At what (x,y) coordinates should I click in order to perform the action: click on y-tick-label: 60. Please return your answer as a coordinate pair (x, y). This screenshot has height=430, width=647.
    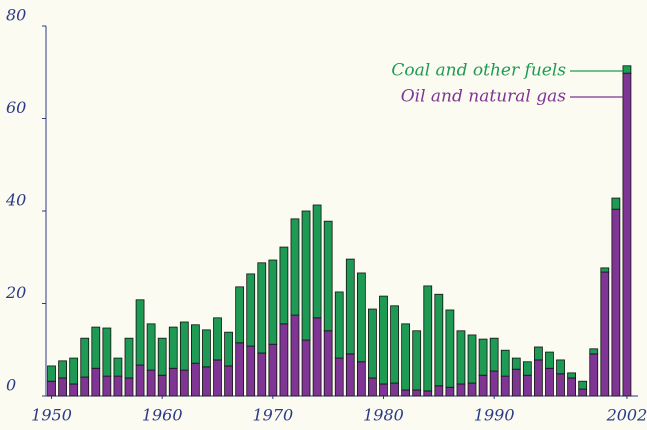
    Looking at the image, I should click on (16, 107).